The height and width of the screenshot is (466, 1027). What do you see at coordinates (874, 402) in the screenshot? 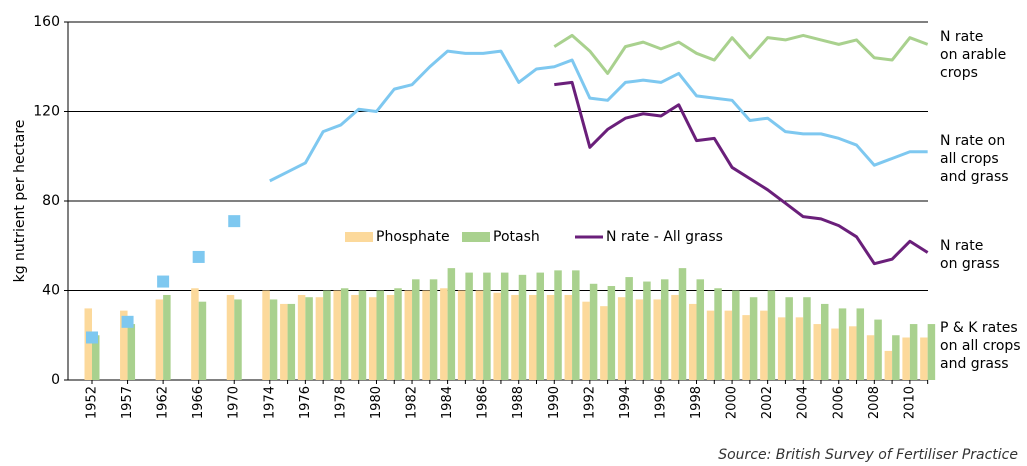
I see `x-tick-label: 2008` at bounding box center [874, 402].